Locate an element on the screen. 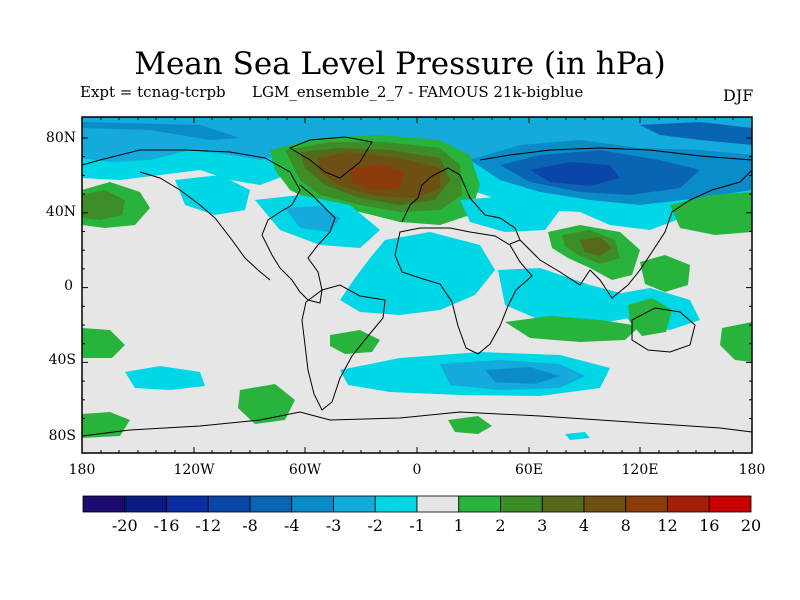  colorbar-label: -4 is located at coordinates (292, 525).